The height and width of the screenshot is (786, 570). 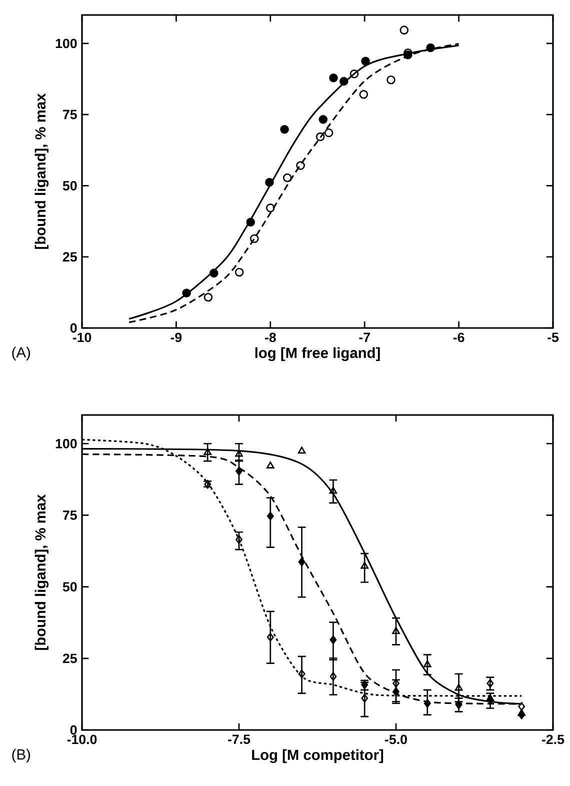 What do you see at coordinates (82, 739) in the screenshot?
I see `x-tick-label: -10.0` at bounding box center [82, 739].